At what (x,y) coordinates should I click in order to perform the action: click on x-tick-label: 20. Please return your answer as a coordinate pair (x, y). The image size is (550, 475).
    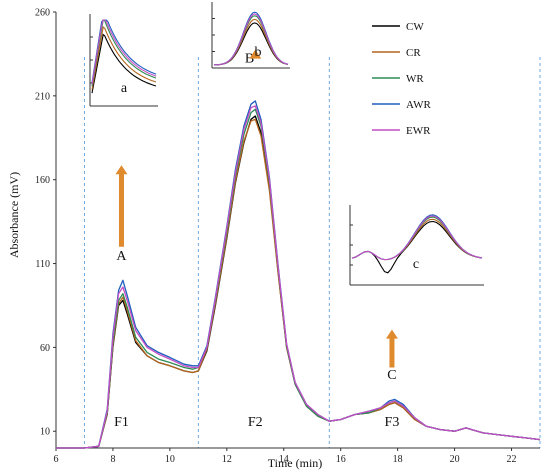
    Looking at the image, I should click on (455, 459).